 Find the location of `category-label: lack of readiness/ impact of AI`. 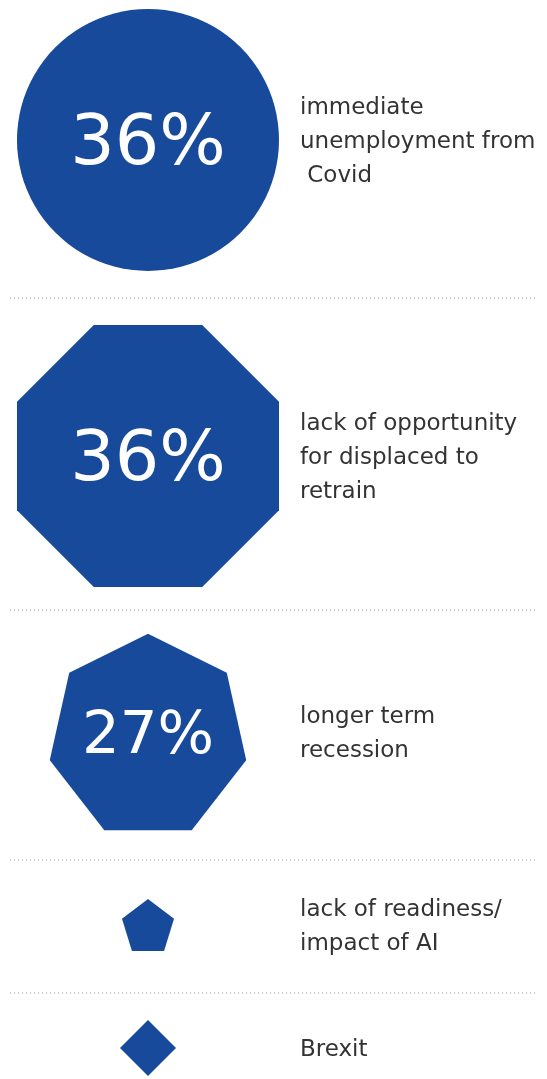

category-label: lack of readiness/ impact of AI is located at coordinates (405, 925).